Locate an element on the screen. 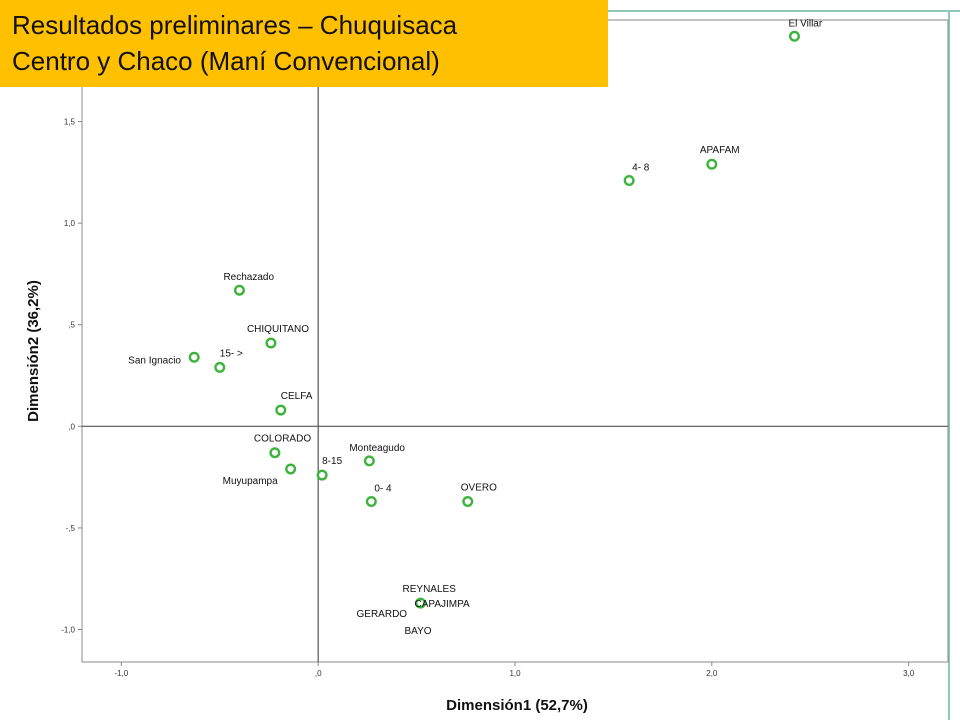 The image size is (960, 720). point-label: COLORADO is located at coordinates (282, 439).